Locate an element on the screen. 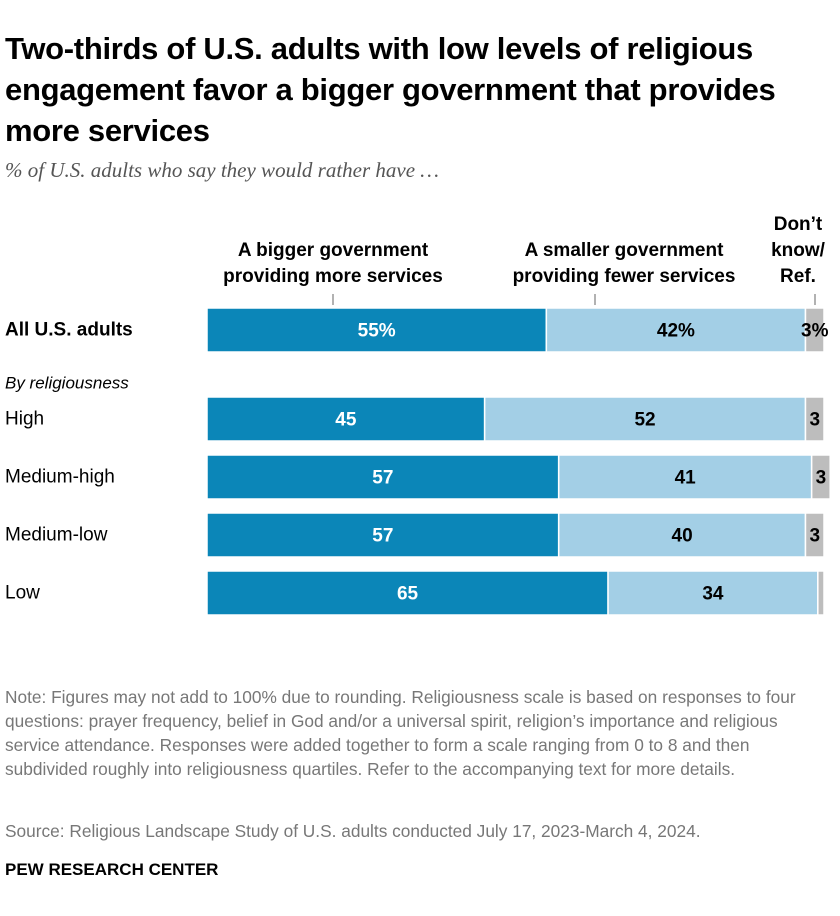 Image resolution: width=840 pixels, height=916 pixels. category-label: Low is located at coordinates (22, 593).